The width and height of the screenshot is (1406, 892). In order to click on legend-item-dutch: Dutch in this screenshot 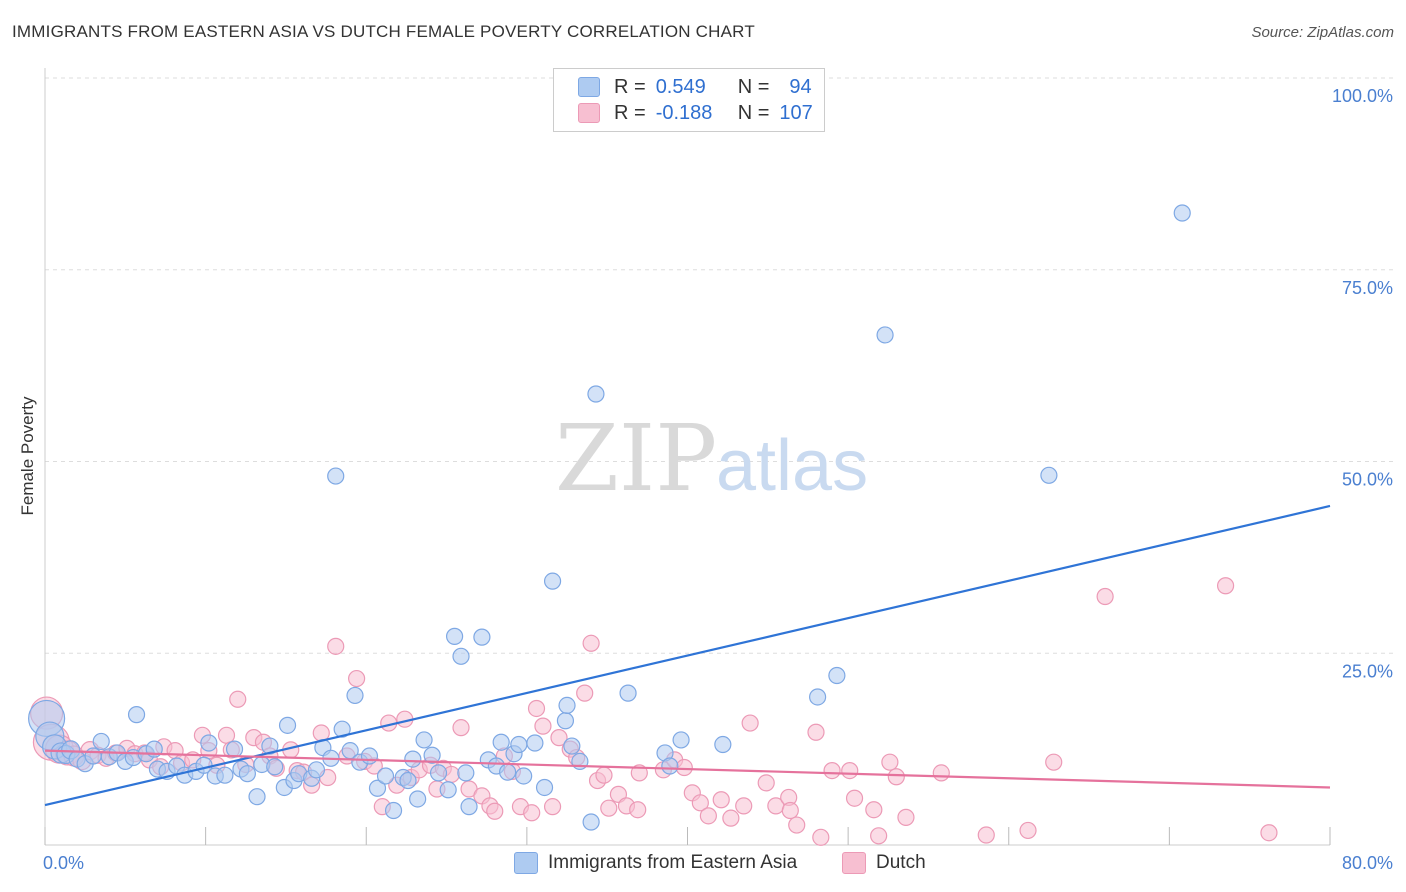, I will do `click(884, 863)`.